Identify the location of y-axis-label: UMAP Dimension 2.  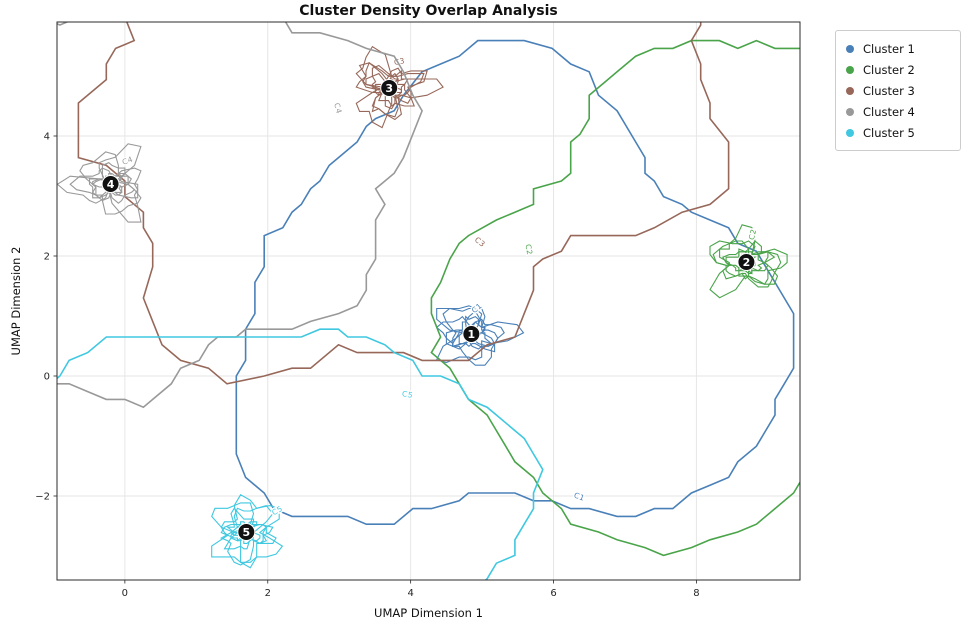
(16, 301).